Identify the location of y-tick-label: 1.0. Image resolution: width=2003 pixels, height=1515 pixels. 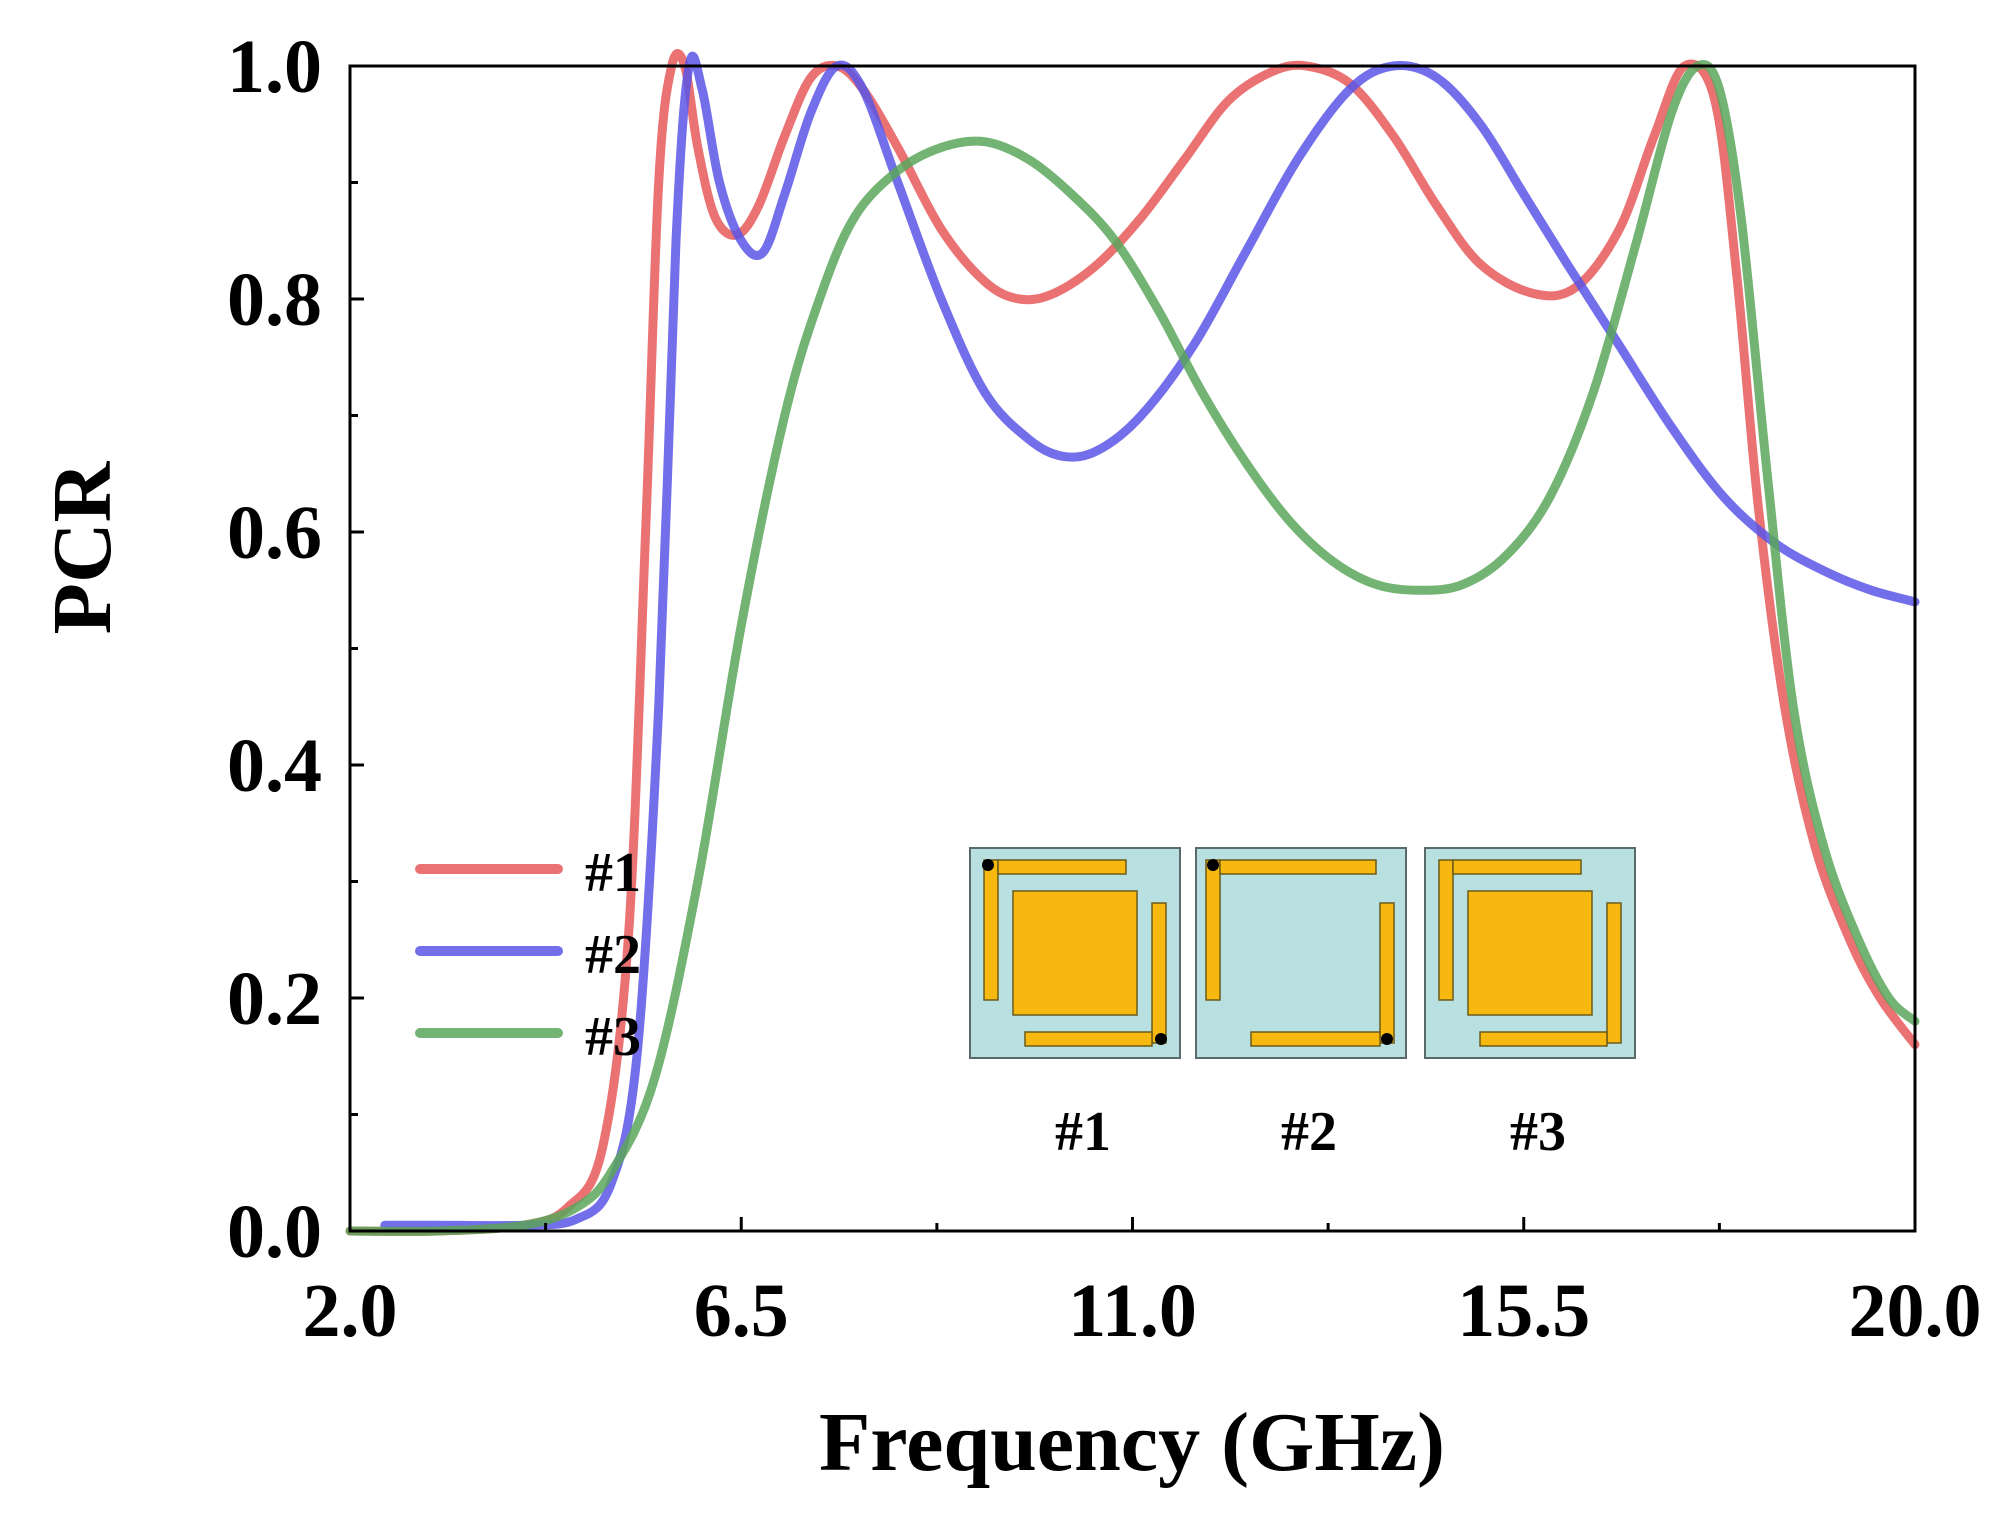
(274, 67).